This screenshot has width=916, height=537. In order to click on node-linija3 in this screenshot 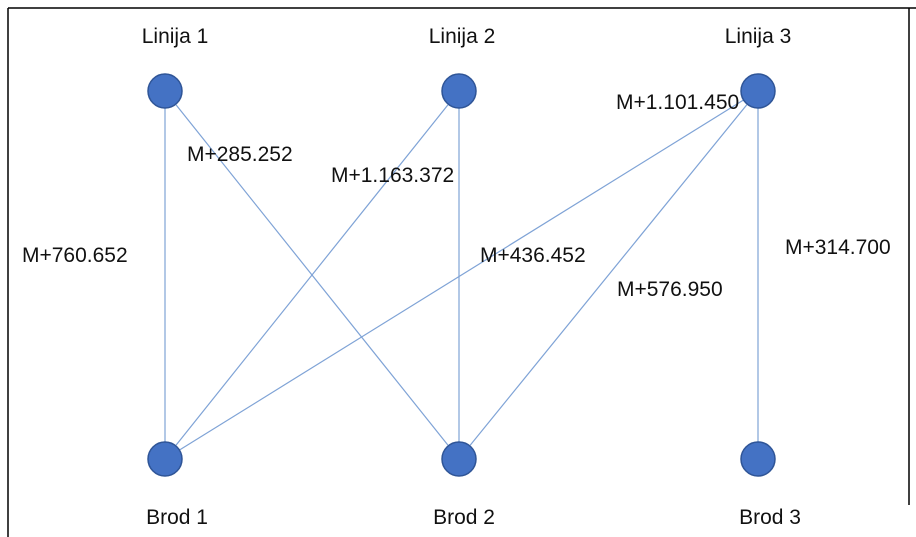, I will do `click(758, 91)`.